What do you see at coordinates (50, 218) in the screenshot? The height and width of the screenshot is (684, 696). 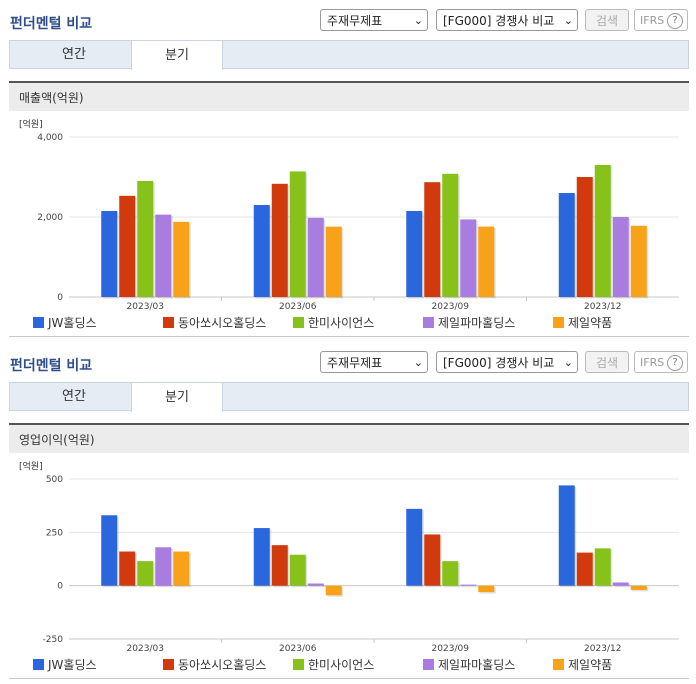 I see `y-tick-label: 2,000` at bounding box center [50, 218].